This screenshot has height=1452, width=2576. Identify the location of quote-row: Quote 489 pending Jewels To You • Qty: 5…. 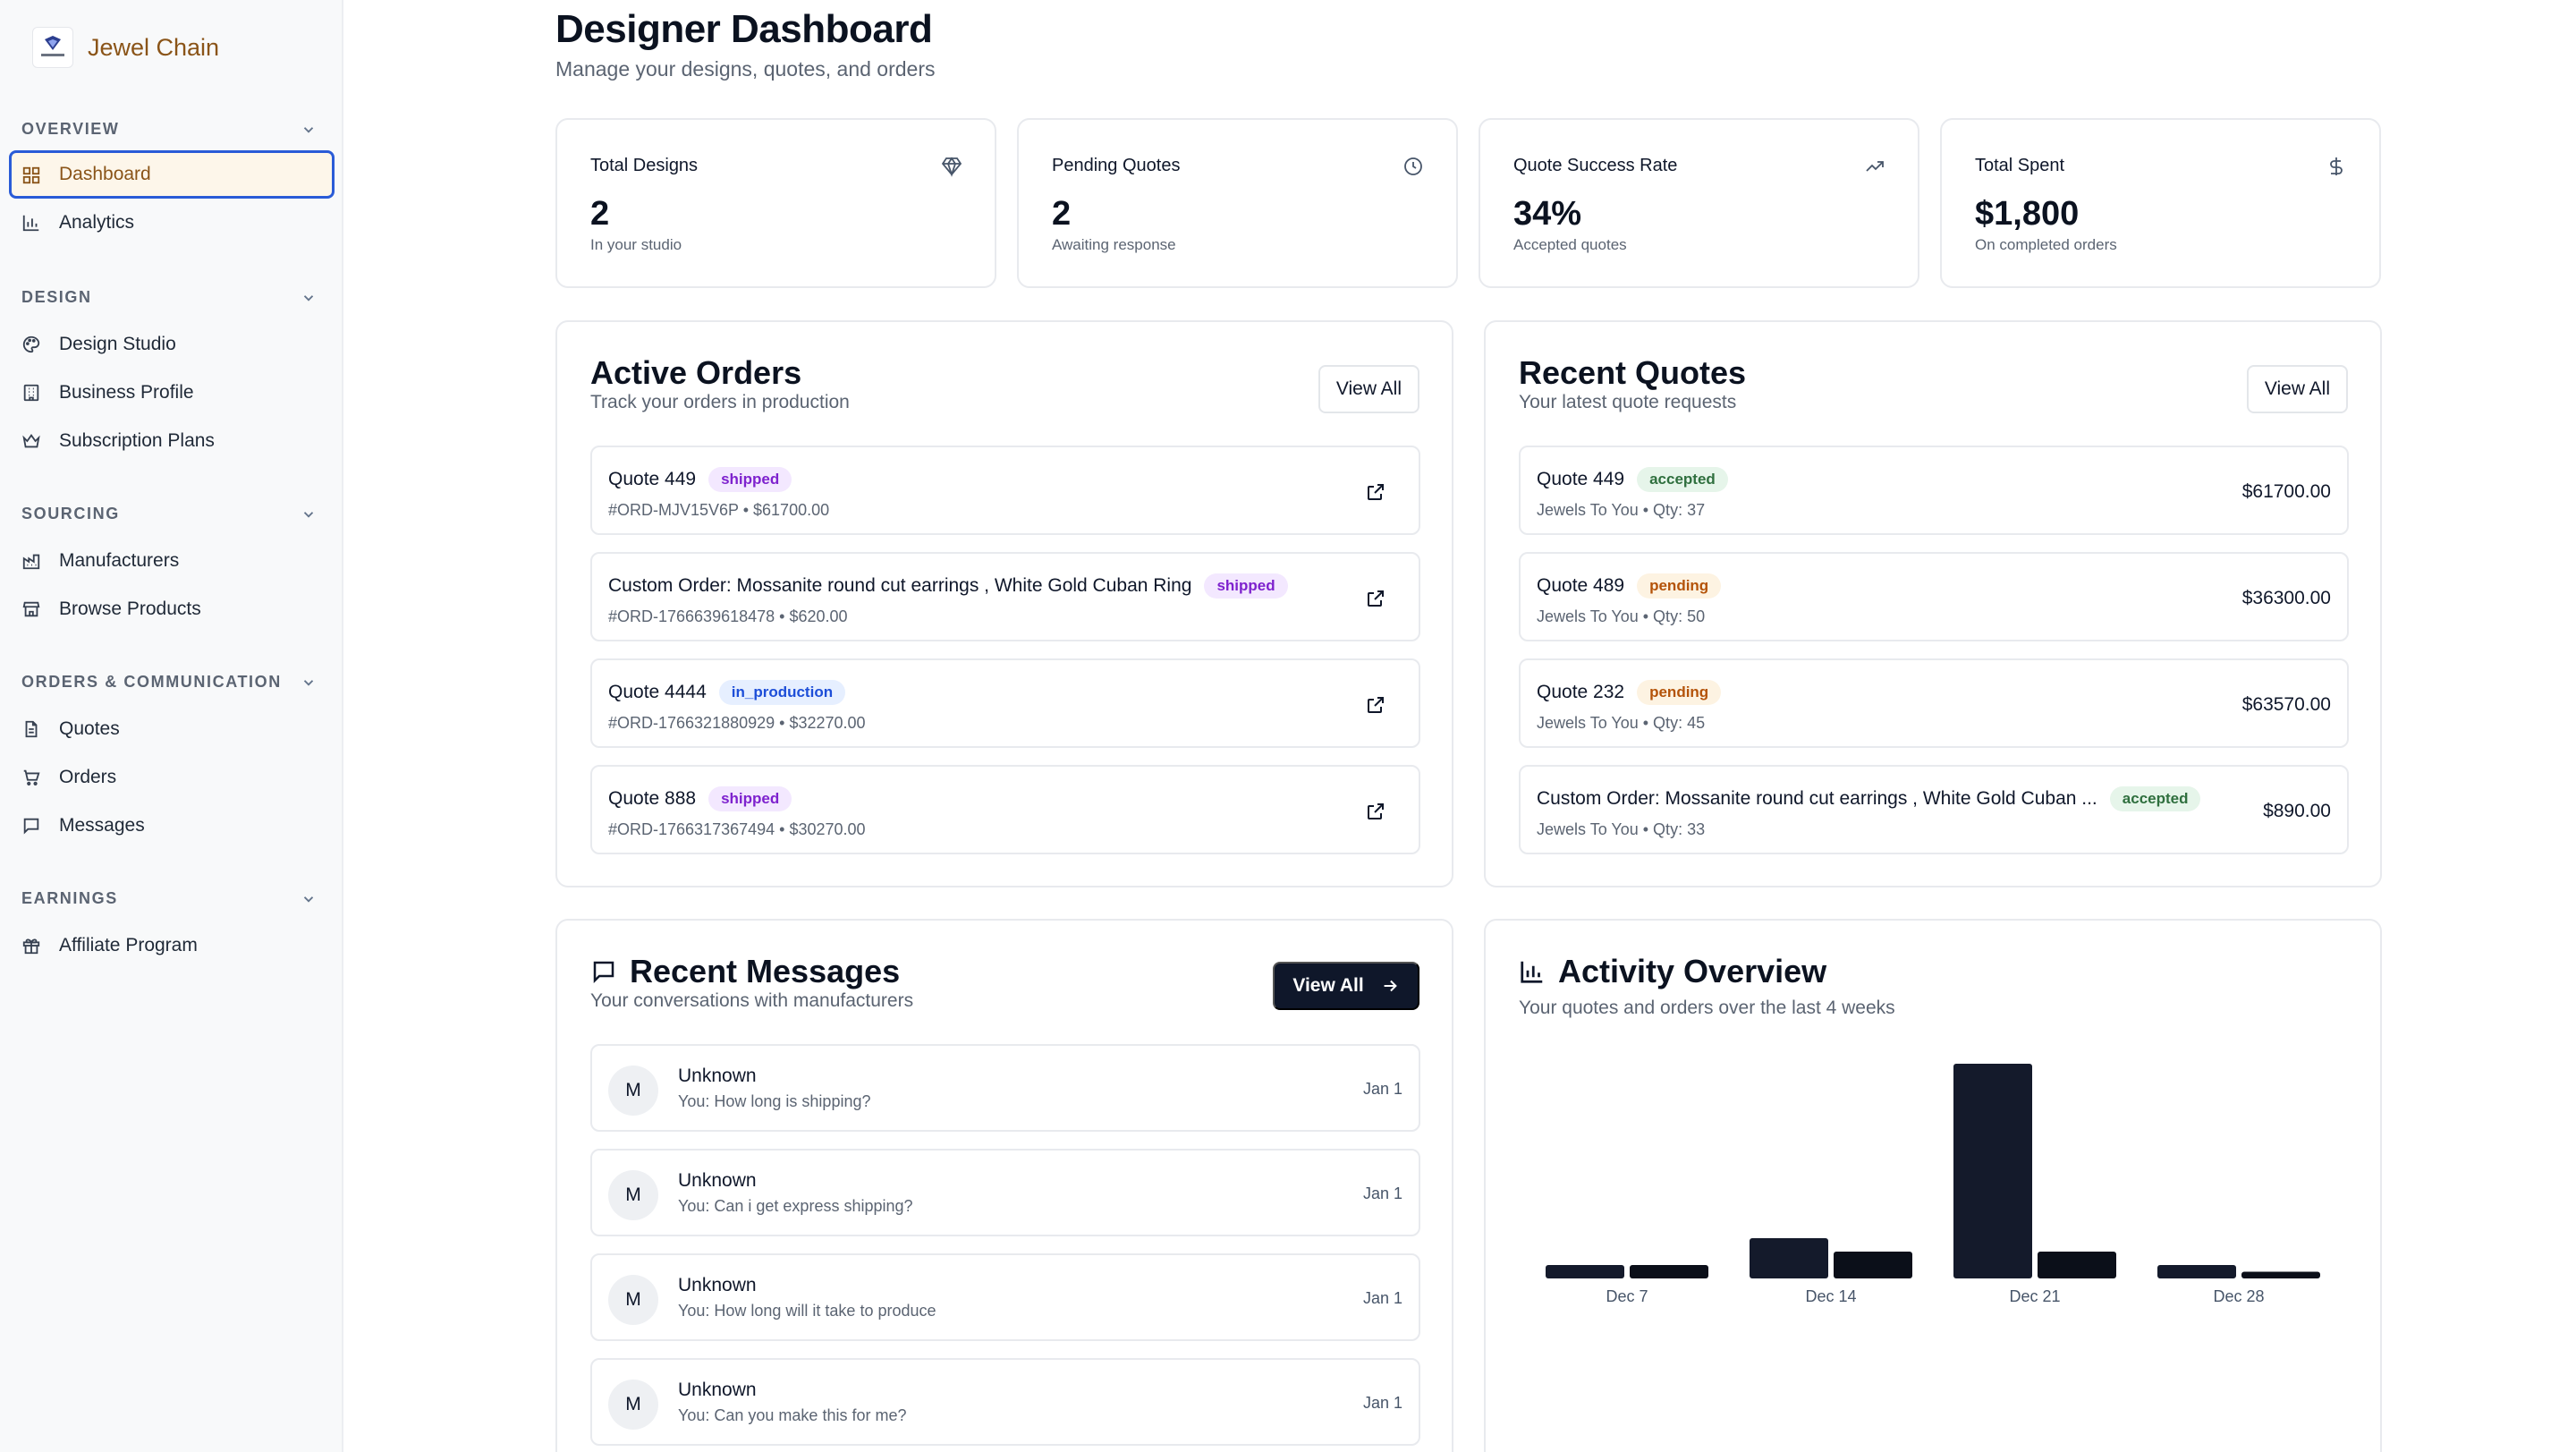
(1934, 596).